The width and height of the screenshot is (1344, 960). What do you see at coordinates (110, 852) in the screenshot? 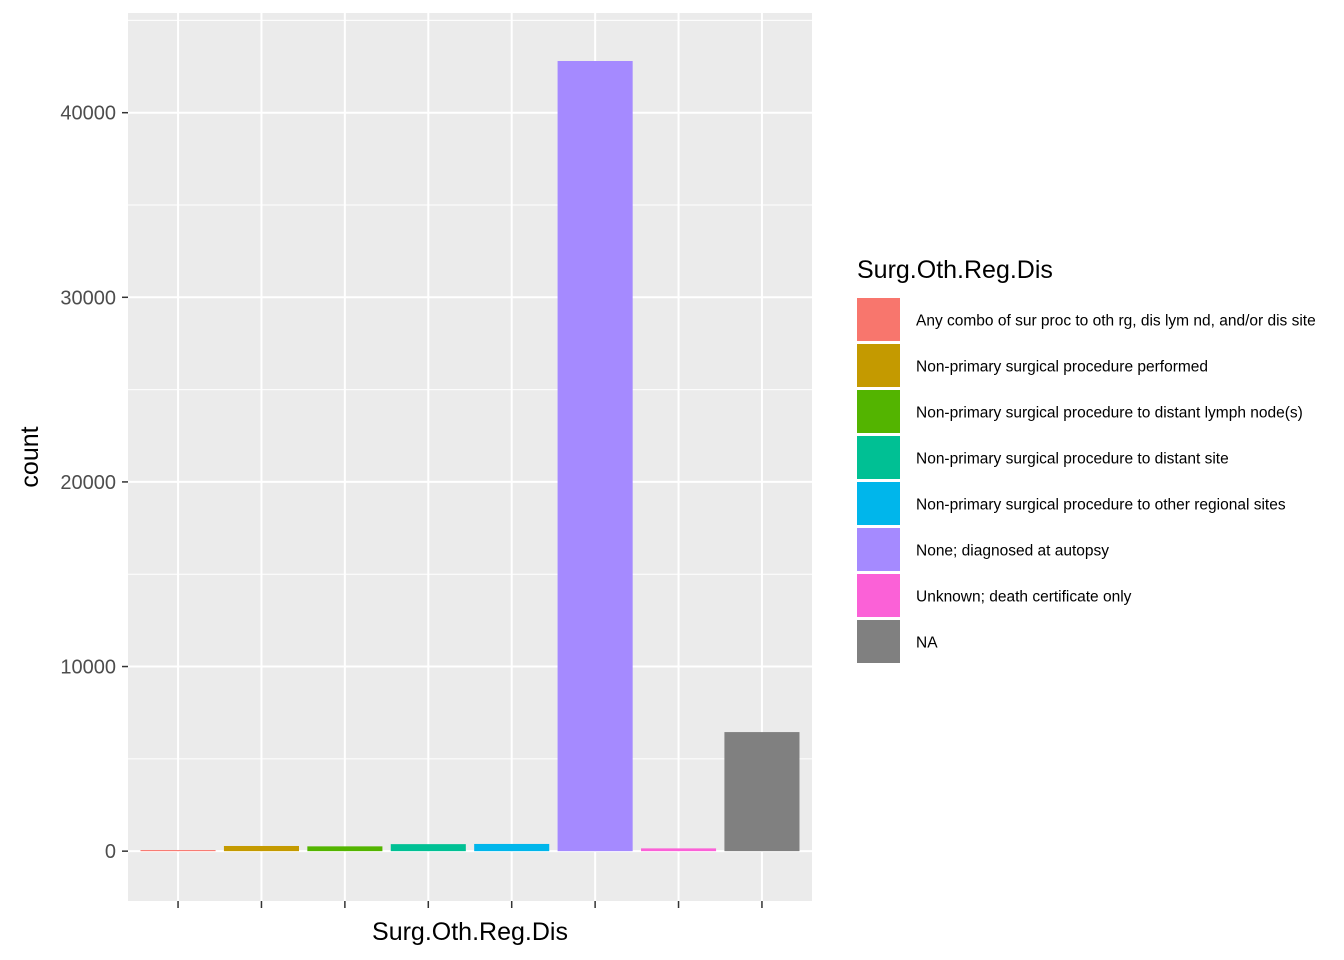
I see `y-tick-label: 0` at bounding box center [110, 852].